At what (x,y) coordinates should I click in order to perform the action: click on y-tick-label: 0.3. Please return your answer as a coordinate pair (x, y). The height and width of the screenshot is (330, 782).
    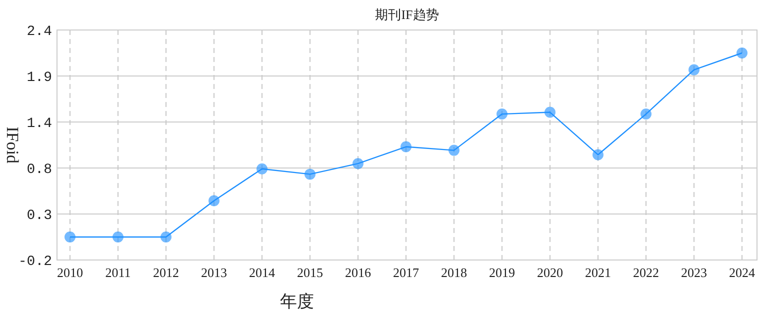
    Looking at the image, I should click on (39, 216).